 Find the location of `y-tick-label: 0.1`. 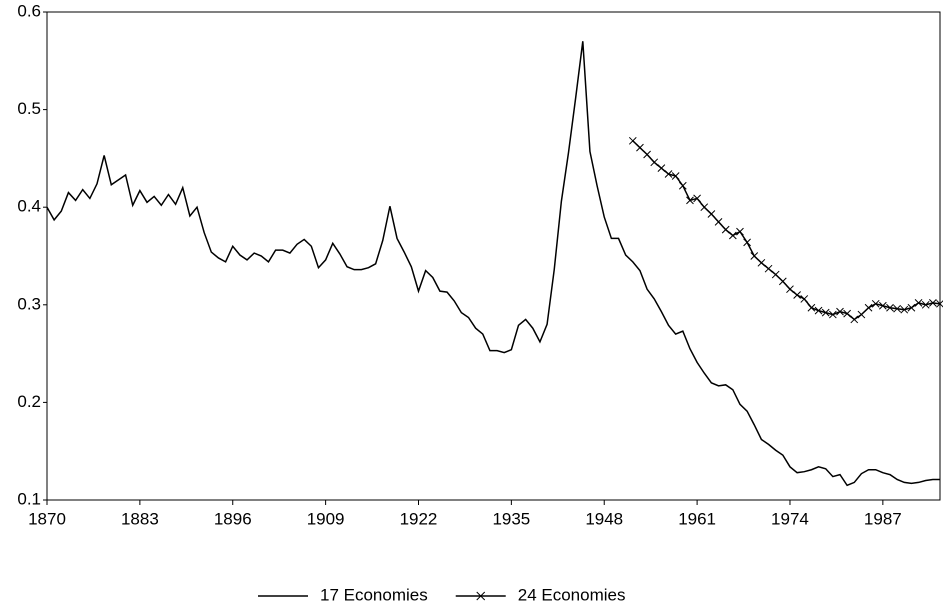

y-tick-label: 0.1 is located at coordinates (29, 498).